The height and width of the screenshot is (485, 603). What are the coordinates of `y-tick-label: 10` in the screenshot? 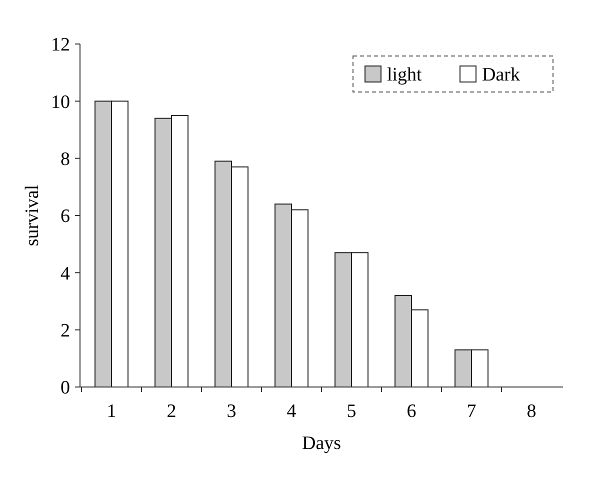 It's located at (60, 102).